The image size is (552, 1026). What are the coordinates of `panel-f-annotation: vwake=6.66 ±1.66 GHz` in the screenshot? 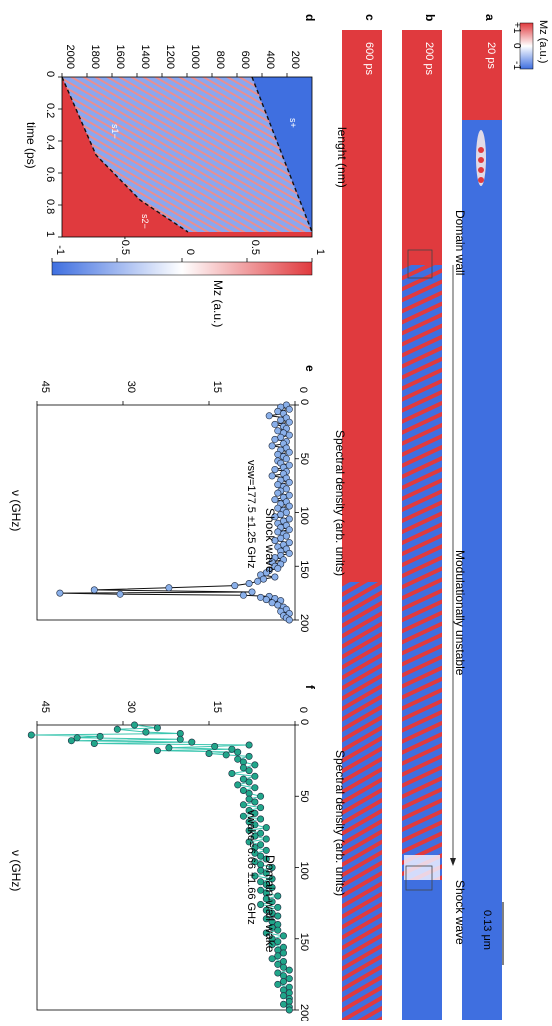 It's located at (251, 867).